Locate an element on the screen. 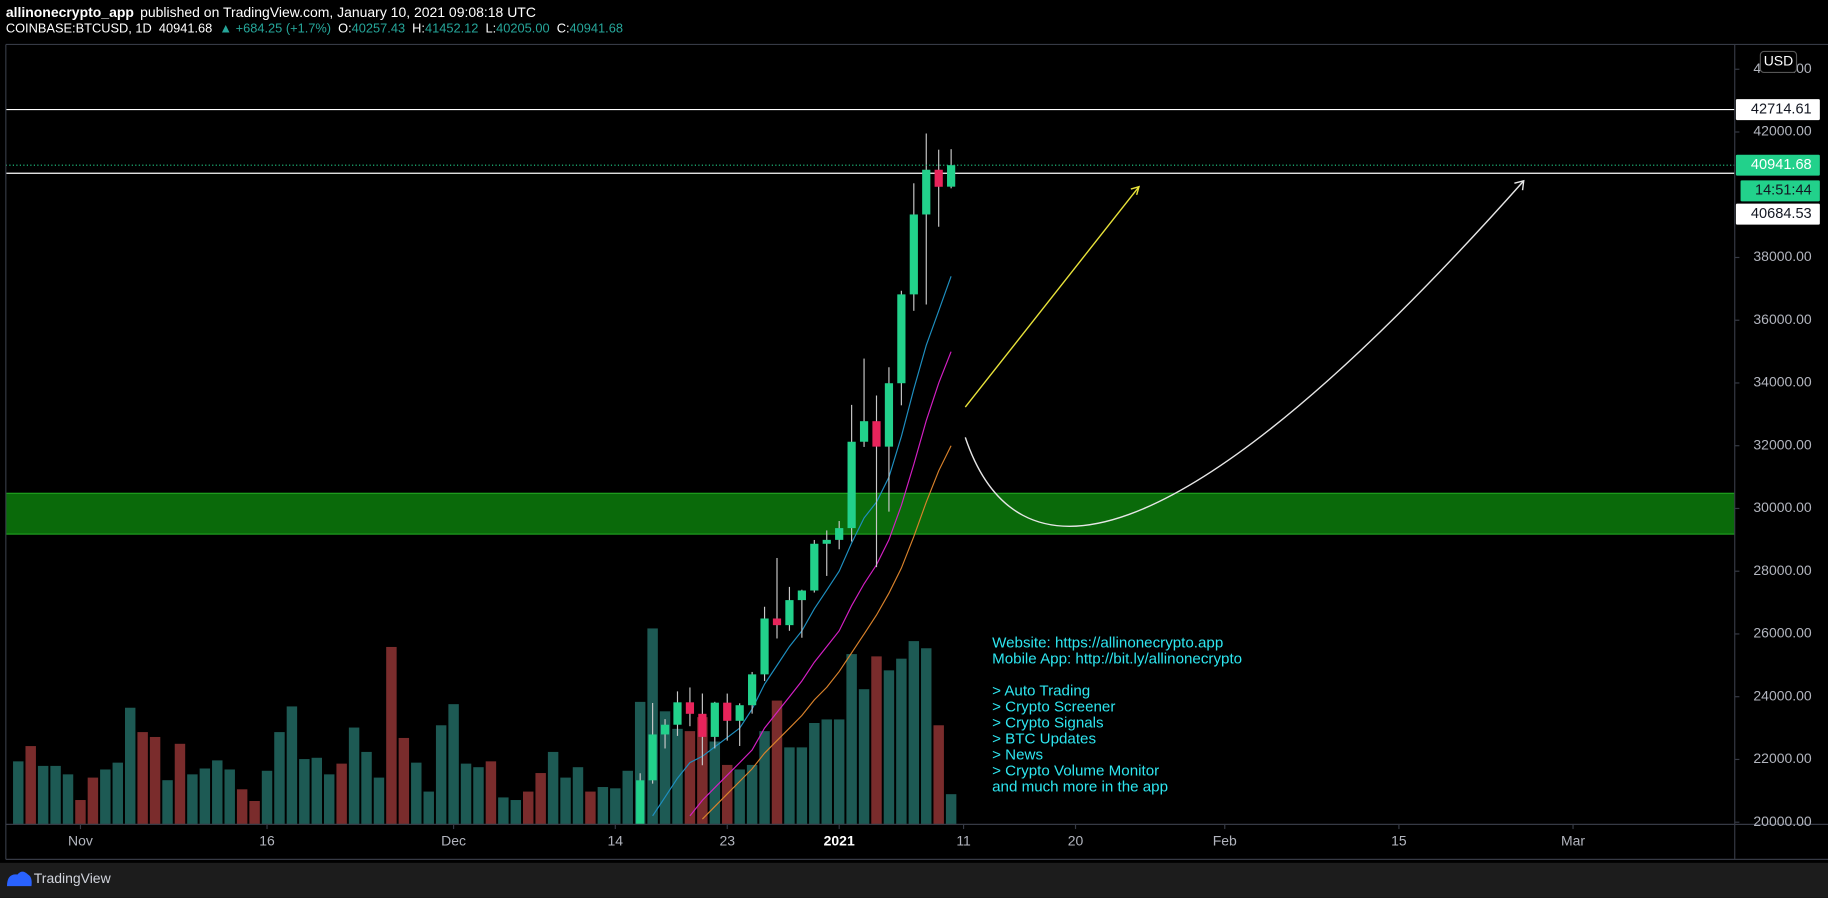 Image resolution: width=1828 pixels, height=898 pixels. currency: USD is located at coordinates (1779, 61).